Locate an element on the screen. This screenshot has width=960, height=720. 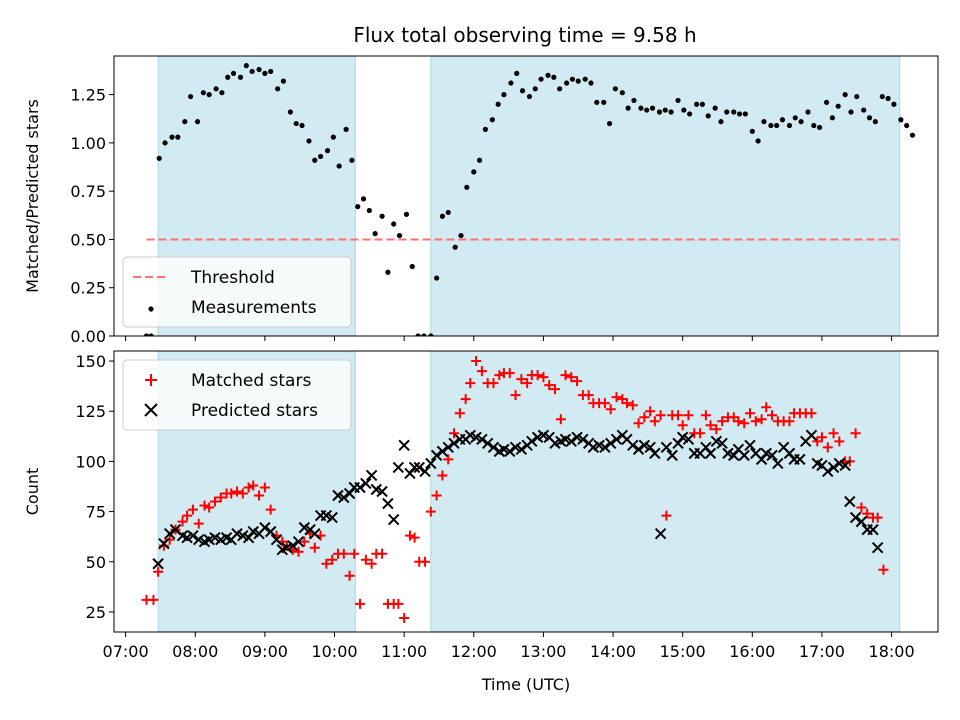
legend-box is located at coordinates (237, 395).